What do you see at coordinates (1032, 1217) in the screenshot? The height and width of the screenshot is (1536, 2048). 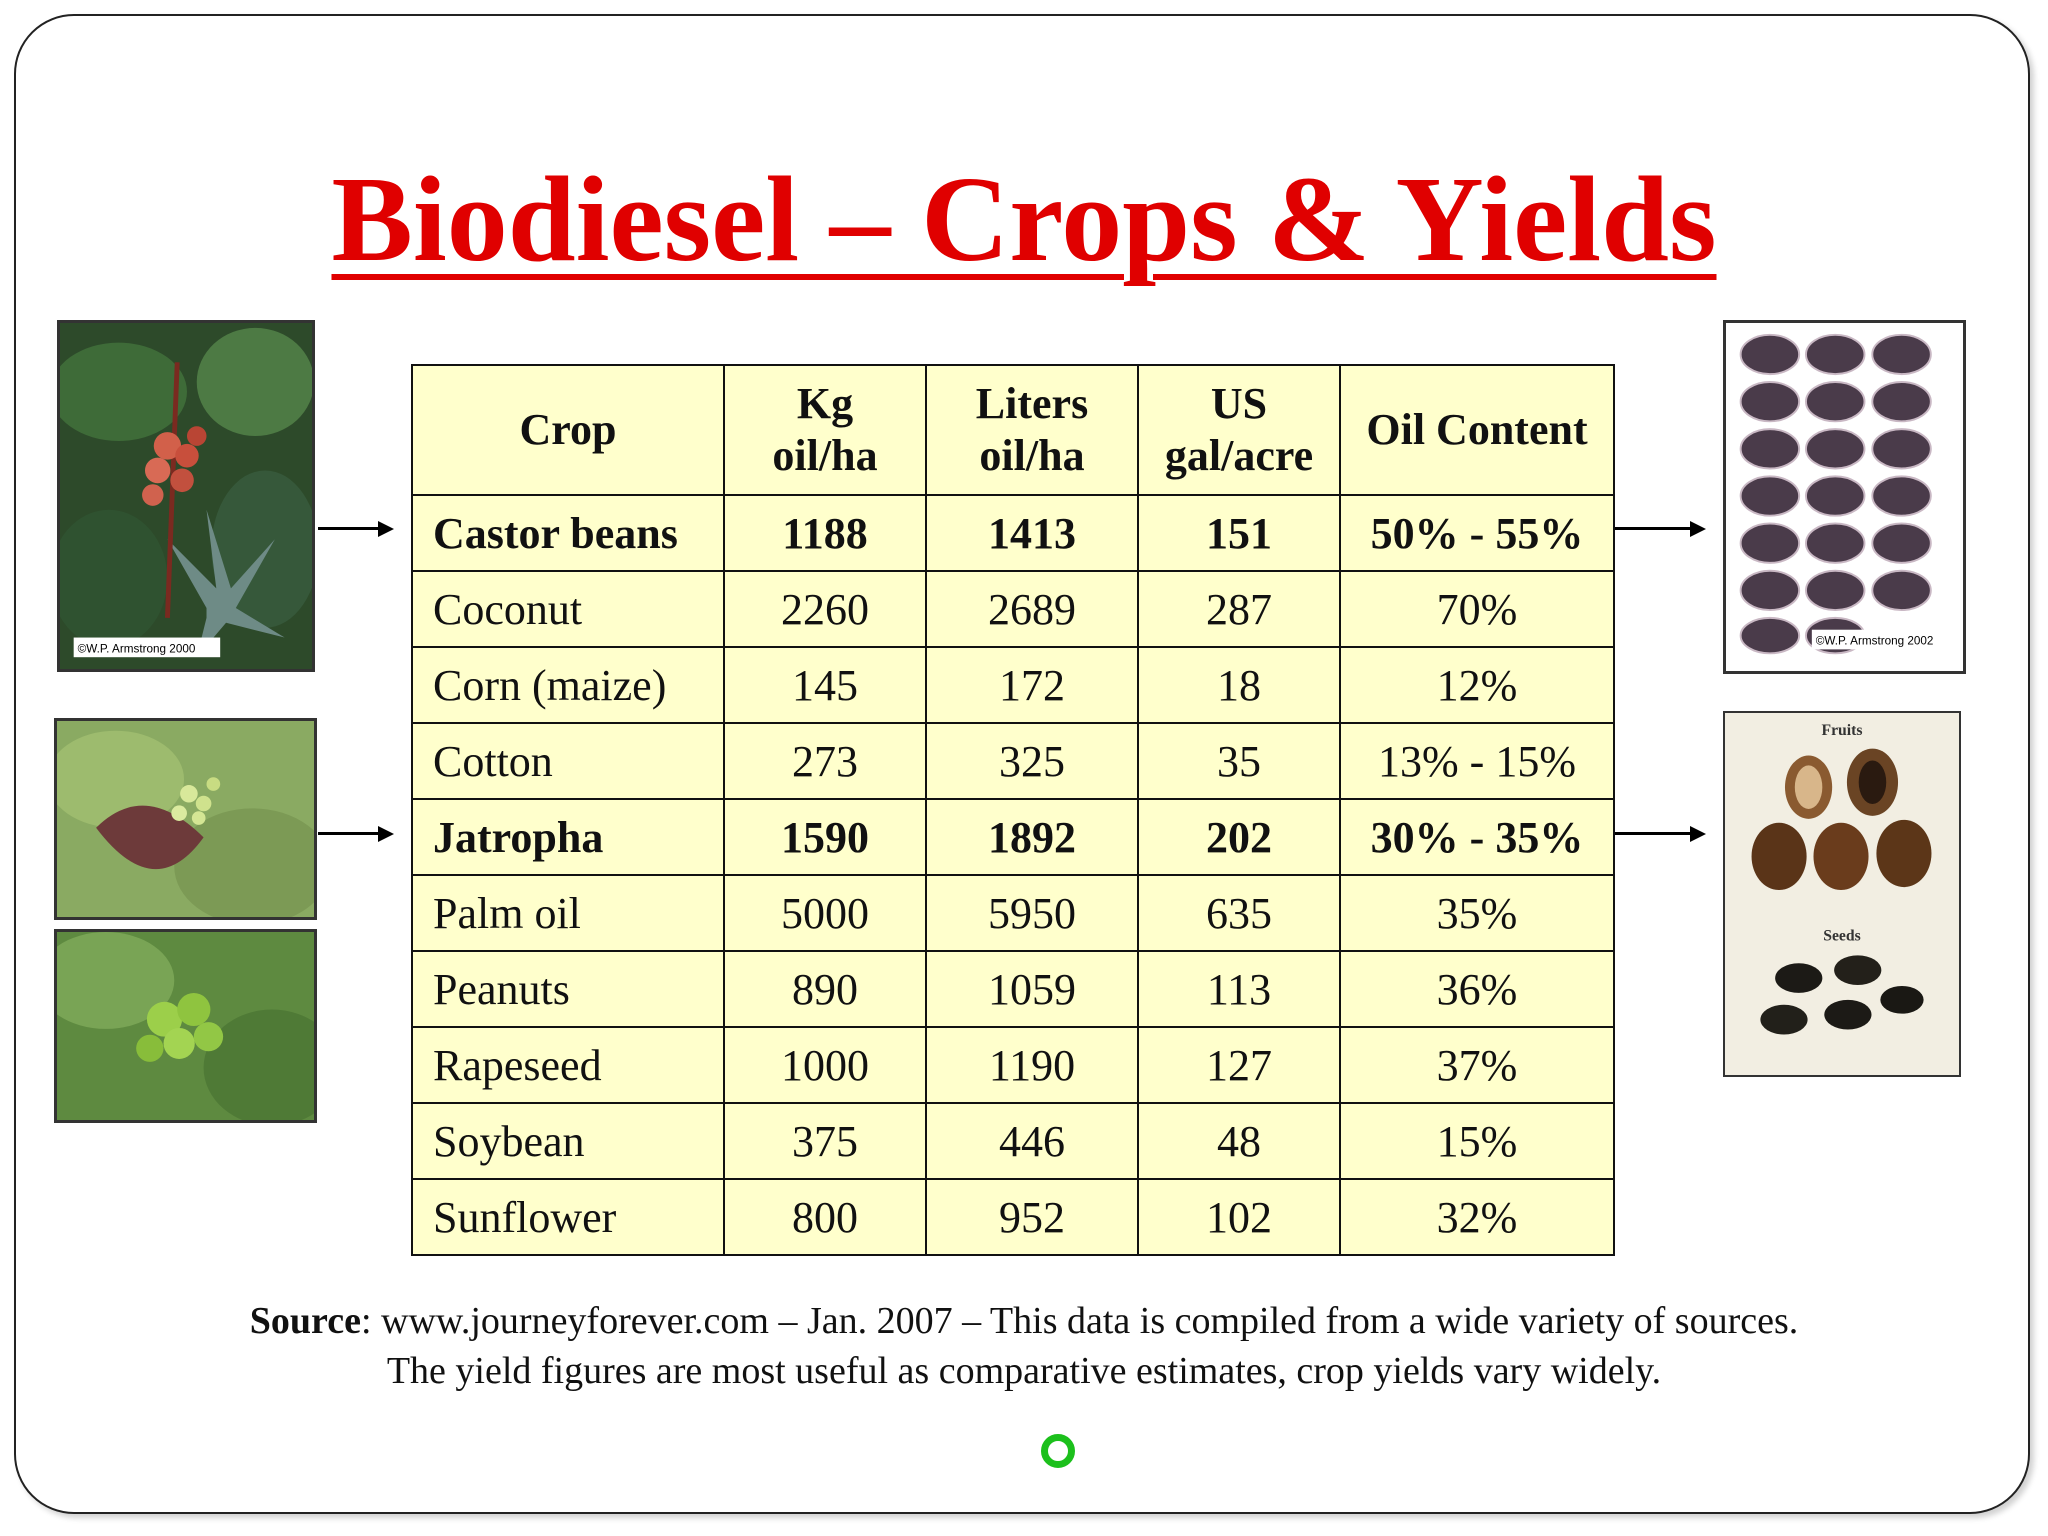 I see `cell-liters: 952` at bounding box center [1032, 1217].